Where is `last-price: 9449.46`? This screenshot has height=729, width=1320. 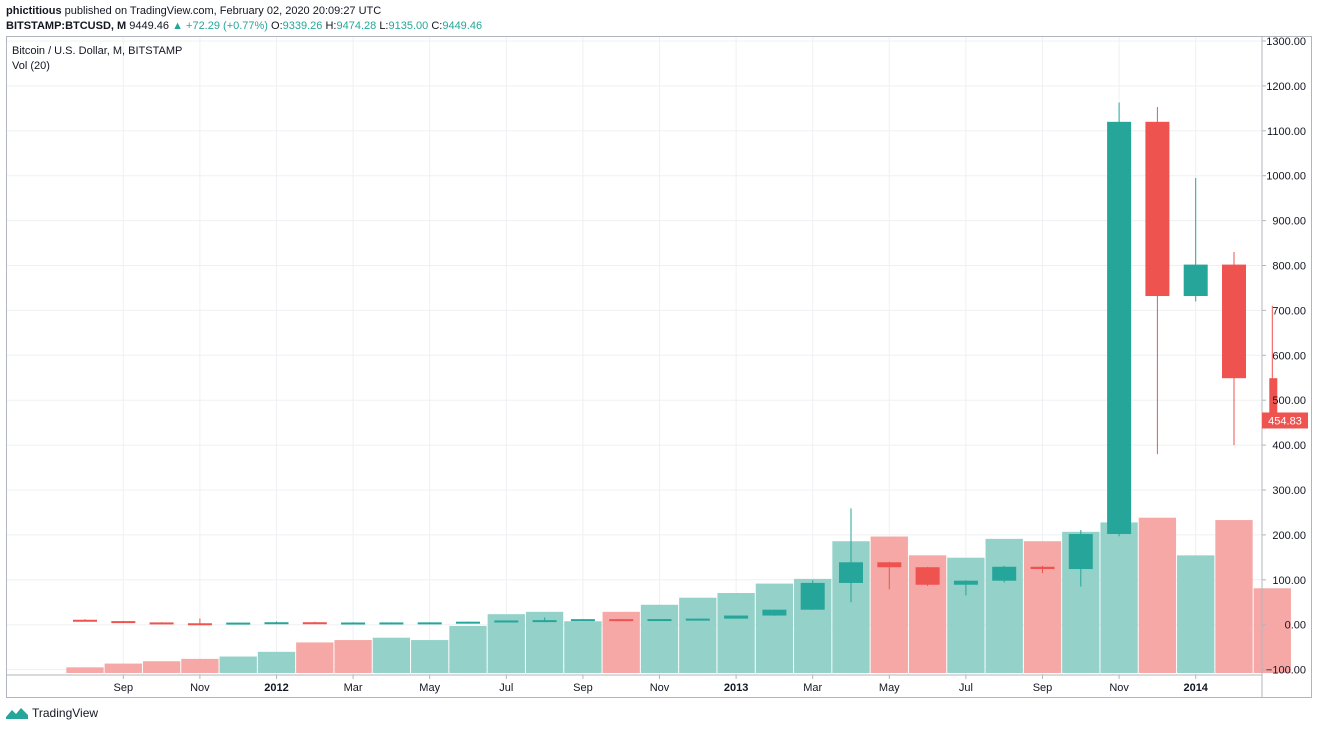
last-price: 9449.46 is located at coordinates (149, 26).